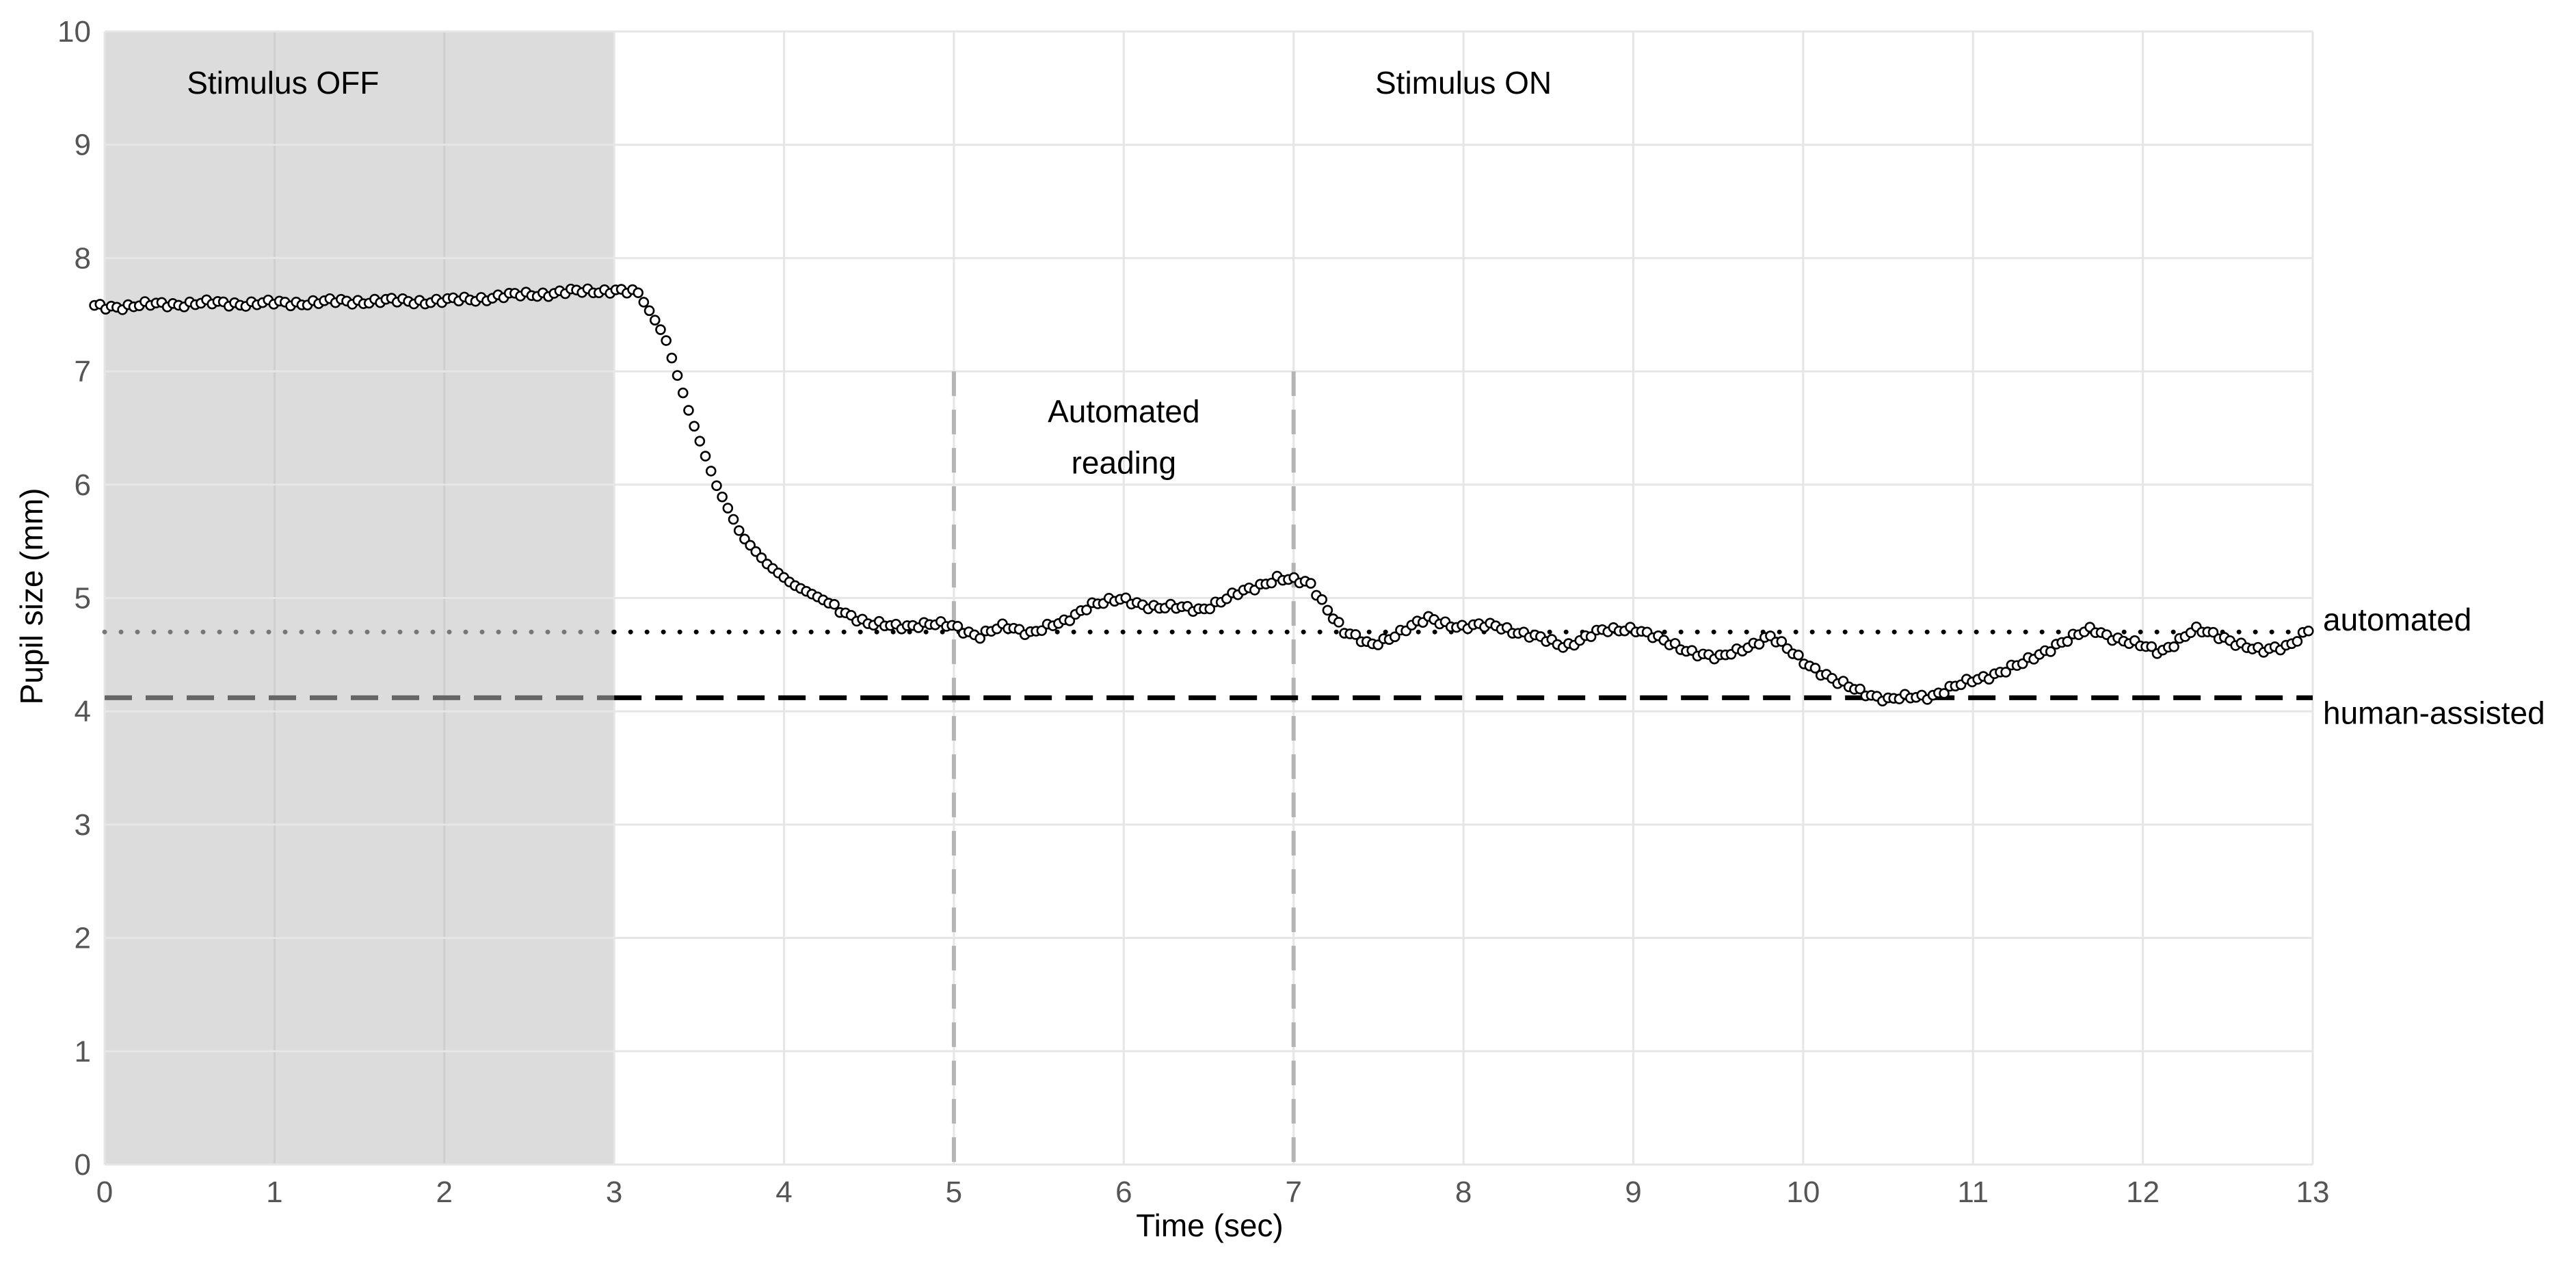 The height and width of the screenshot is (1263, 2576). I want to click on x-tick-label: 13, so click(2313, 1192).